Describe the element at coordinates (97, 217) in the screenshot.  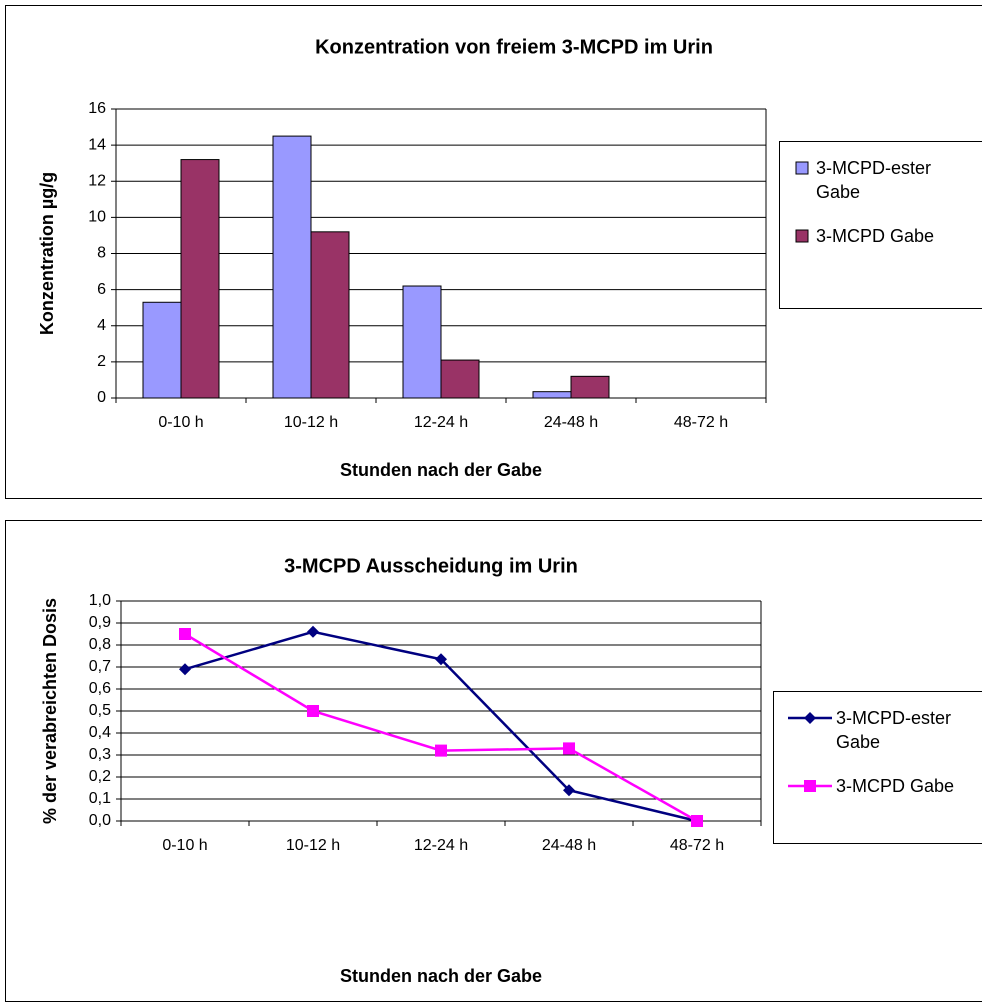
I see `y-tick-label: 10` at that location.